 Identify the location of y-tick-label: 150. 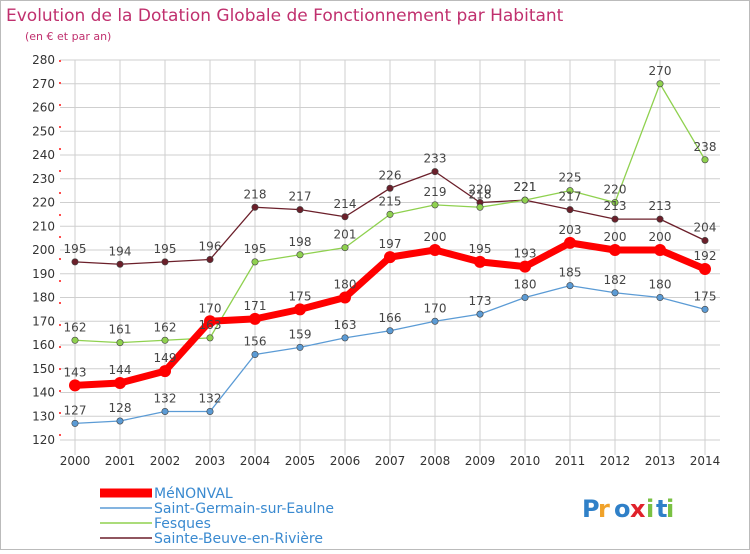
(43, 369).